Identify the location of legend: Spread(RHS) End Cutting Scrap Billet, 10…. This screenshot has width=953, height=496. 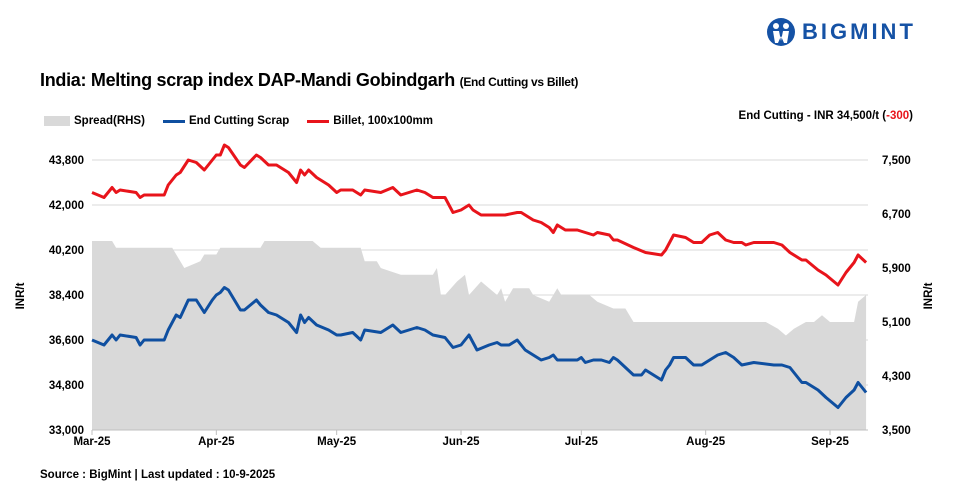
(247, 121).